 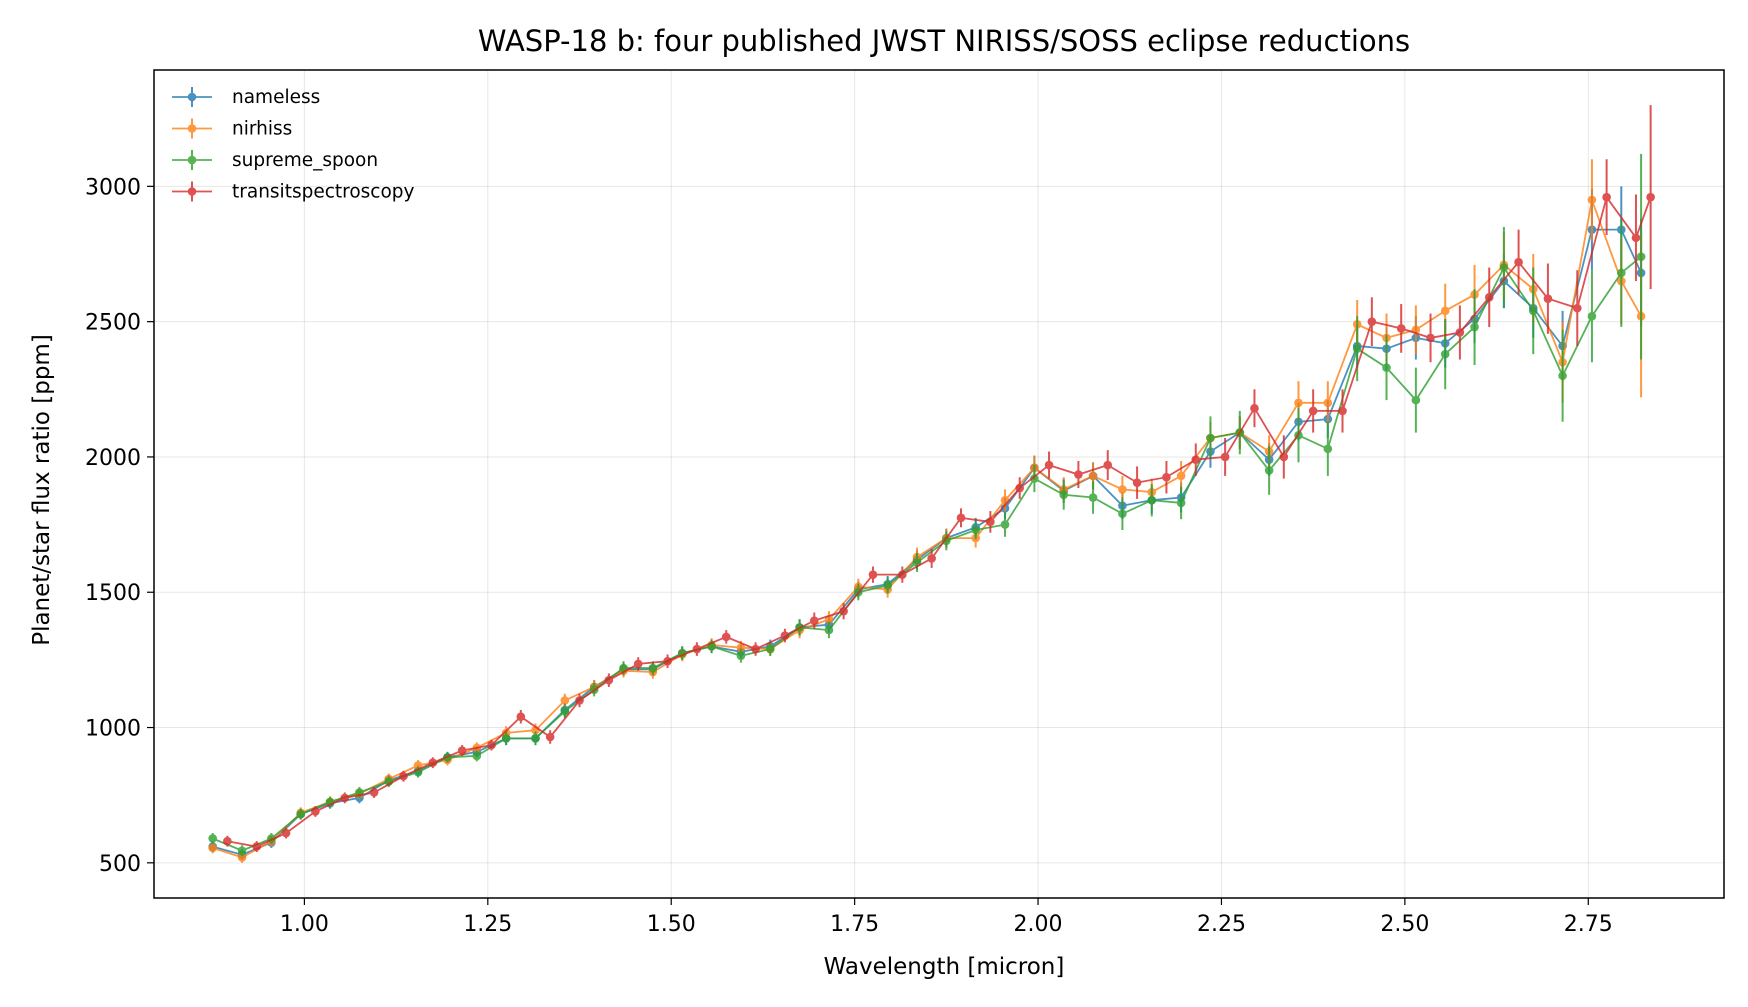 I want to click on x-tick-label: 1.25, so click(x=487, y=924).